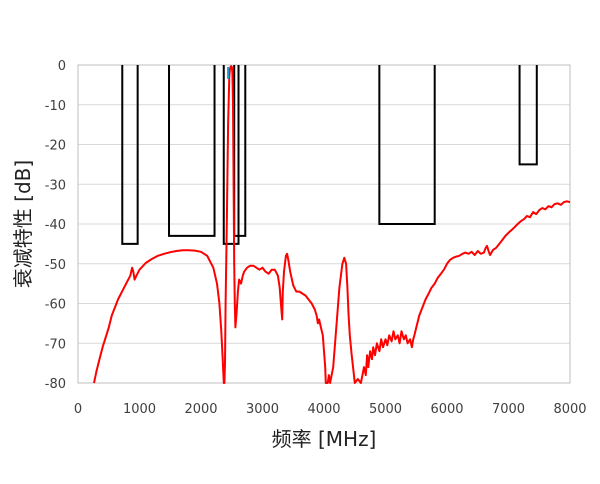 This screenshot has width=600, height=484. Describe the element at coordinates (508, 409) in the screenshot. I see `x-tick-label: 7000` at that location.